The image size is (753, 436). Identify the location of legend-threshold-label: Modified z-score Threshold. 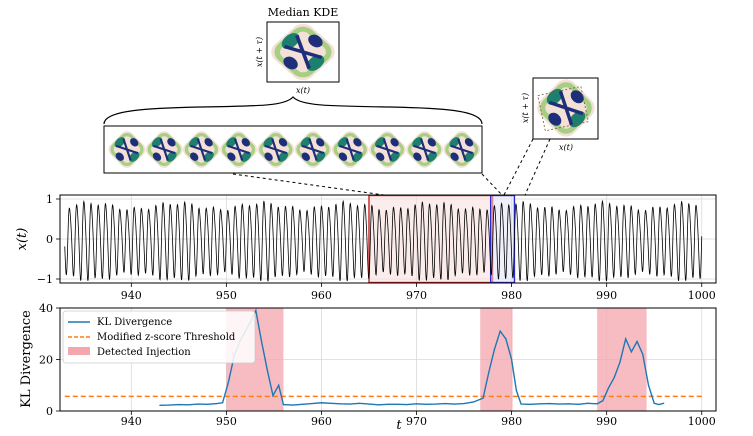
(166, 337).